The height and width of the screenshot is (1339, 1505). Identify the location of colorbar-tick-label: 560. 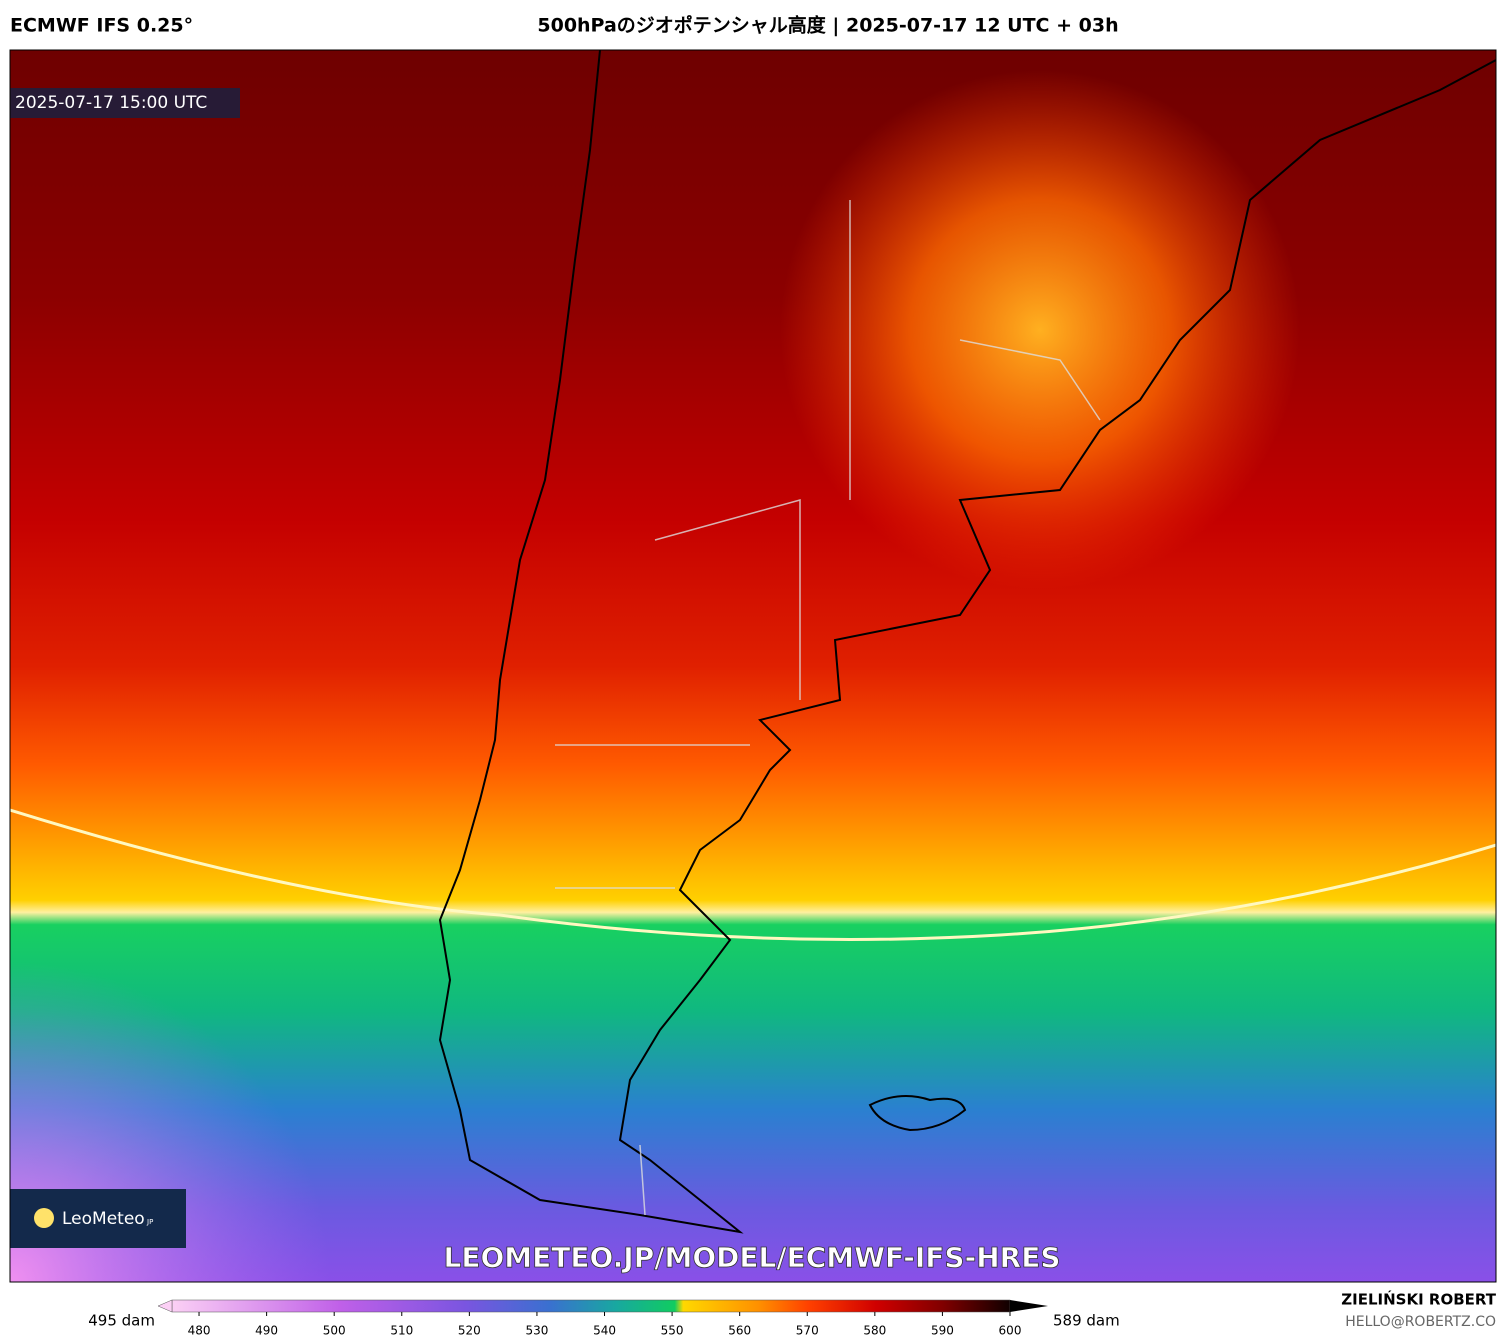
(739, 1331).